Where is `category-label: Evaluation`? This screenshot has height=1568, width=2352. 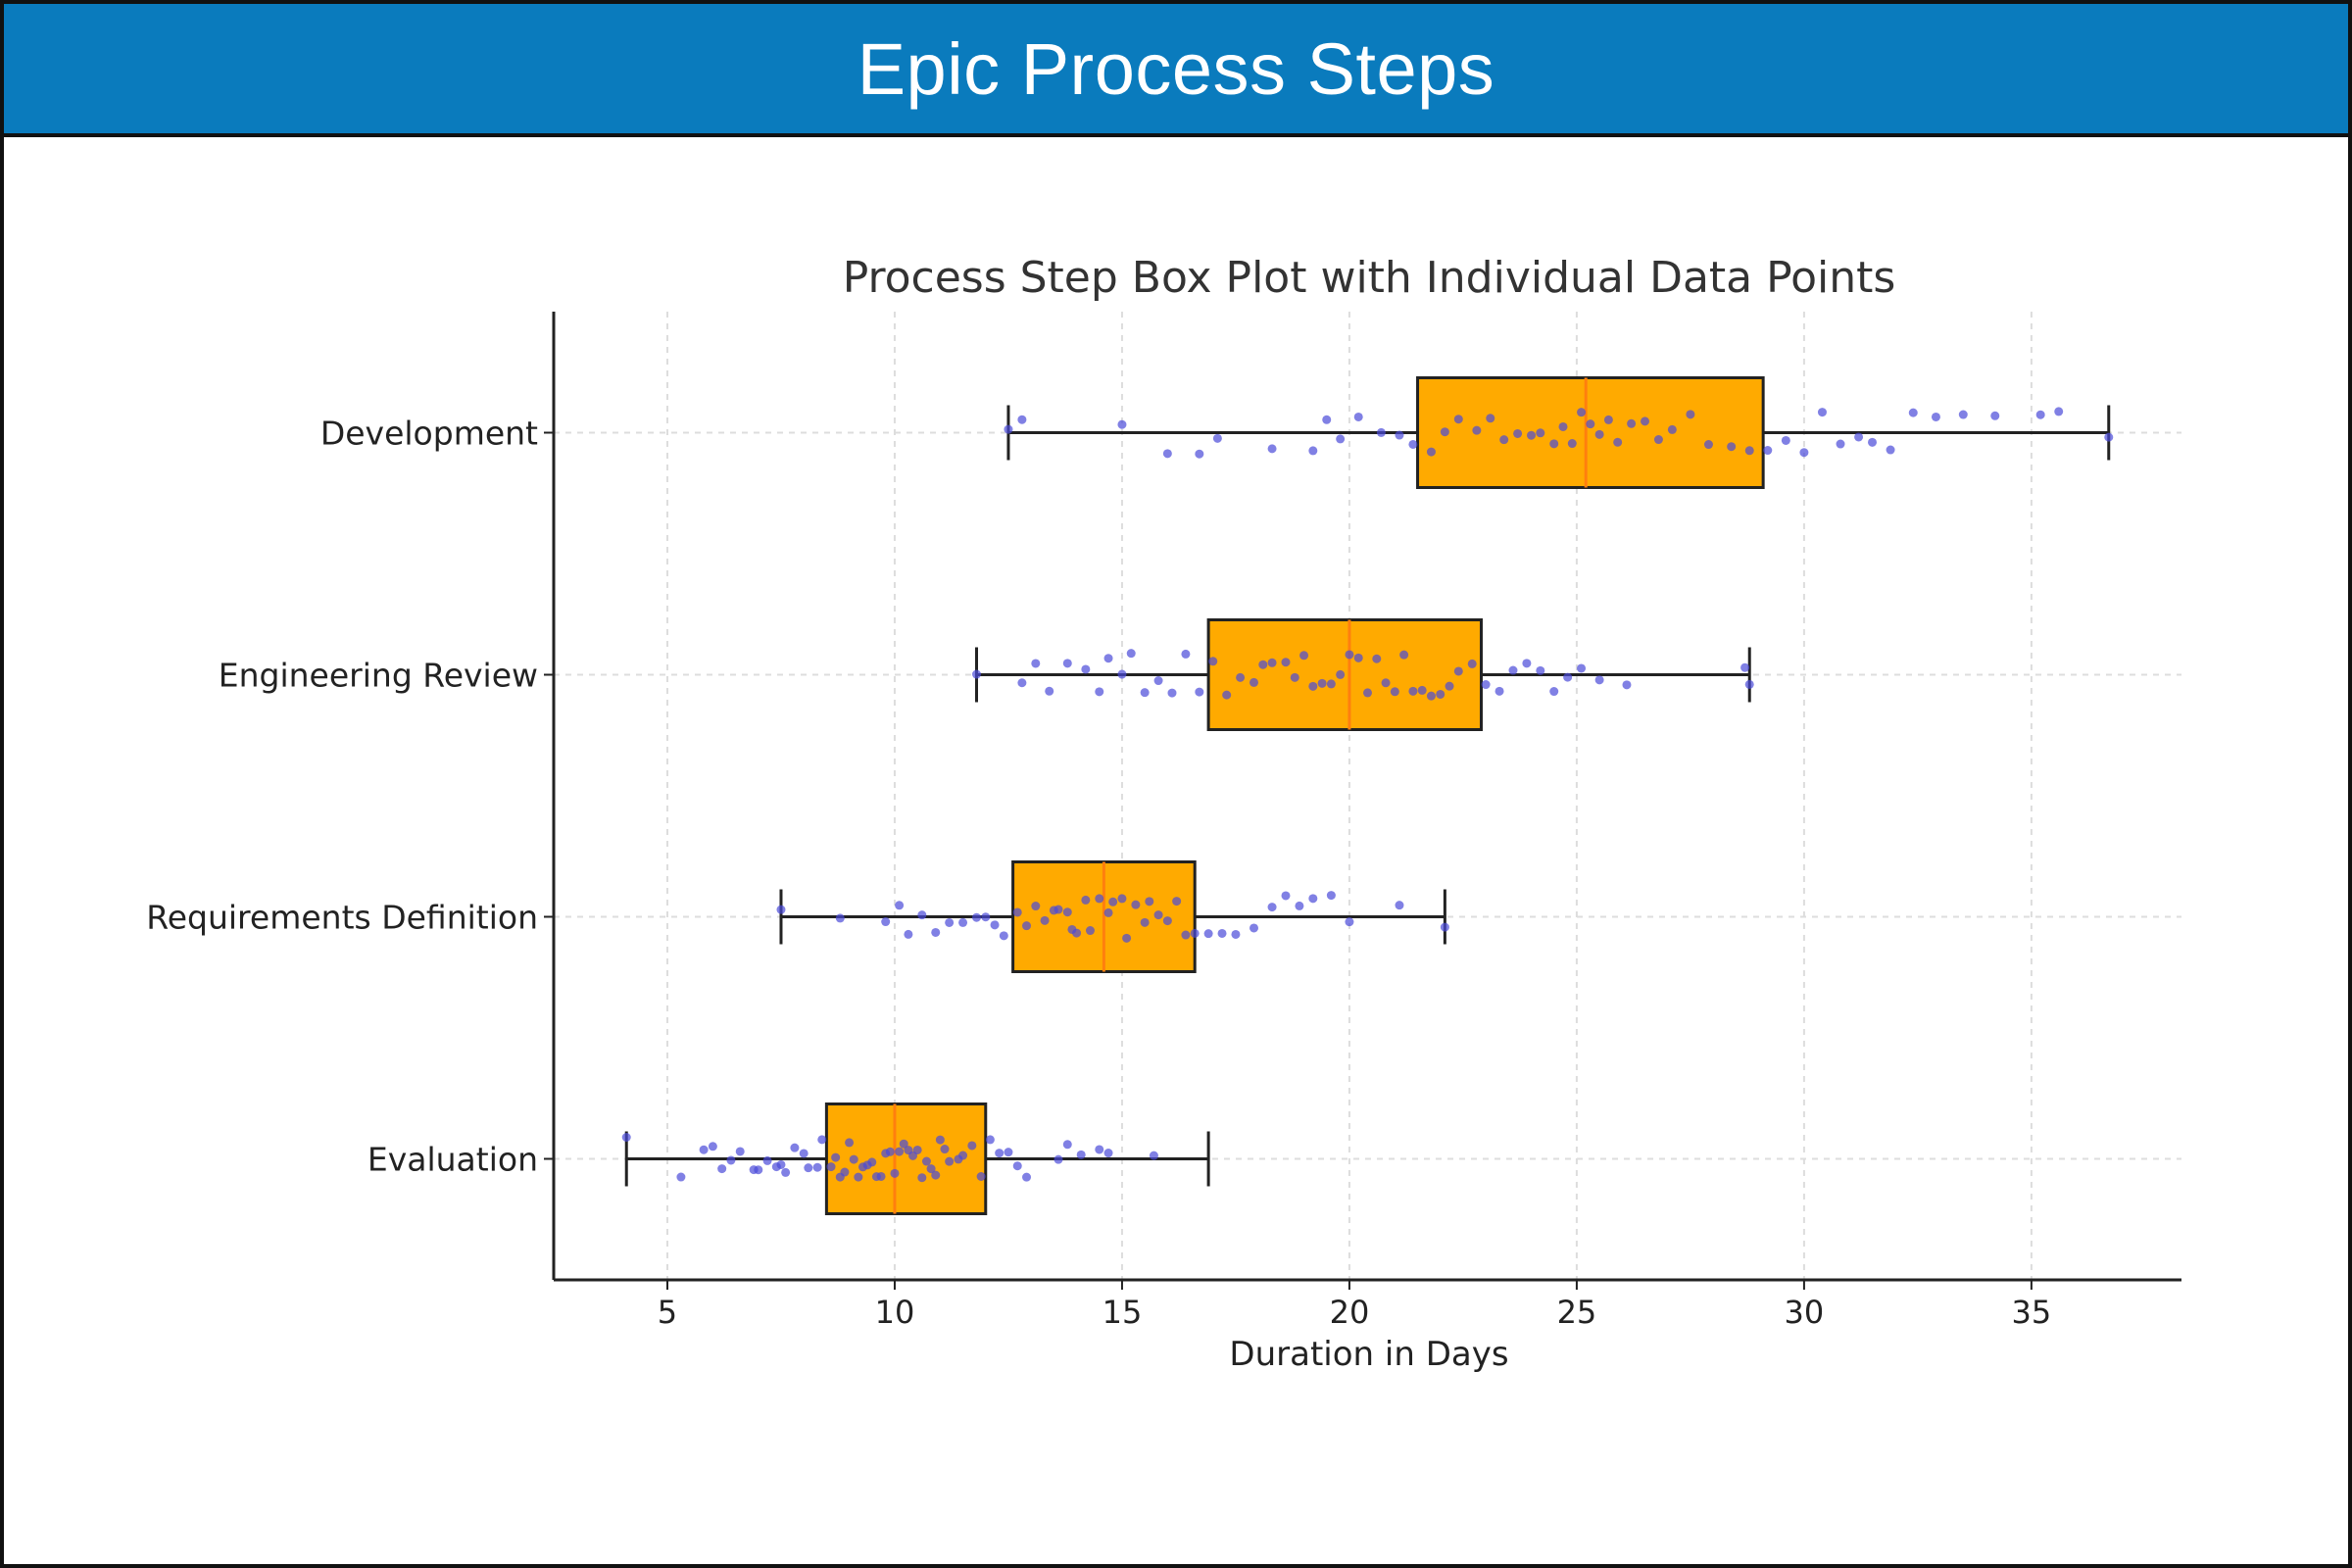 category-label: Evaluation is located at coordinates (453, 1160).